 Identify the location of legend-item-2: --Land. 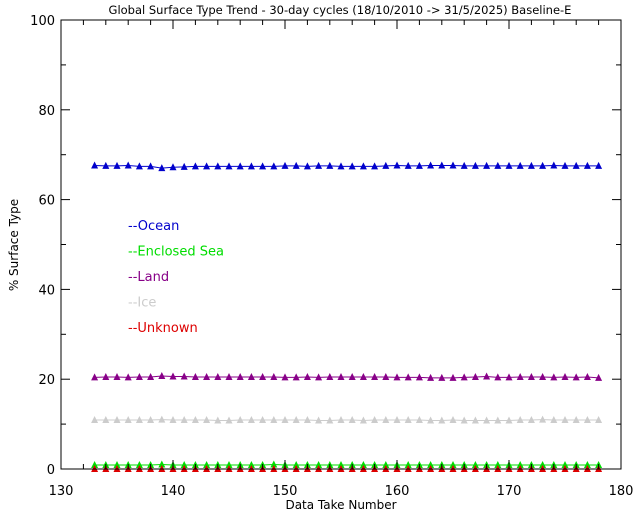
(148, 277).